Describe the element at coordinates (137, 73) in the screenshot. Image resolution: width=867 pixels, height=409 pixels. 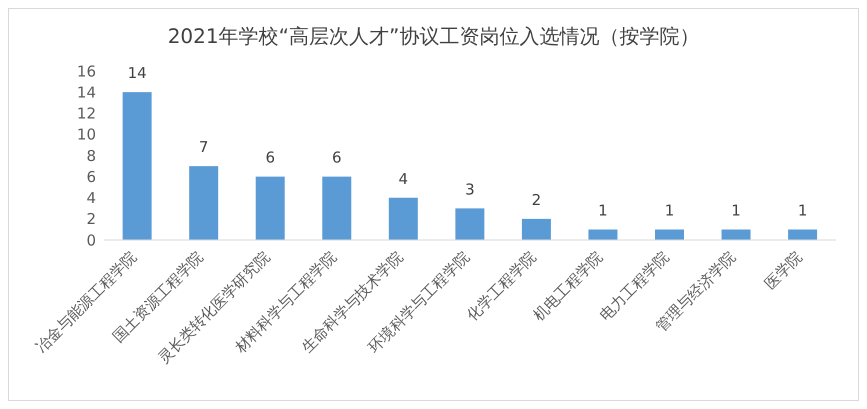
I see `data-label: 14` at that location.